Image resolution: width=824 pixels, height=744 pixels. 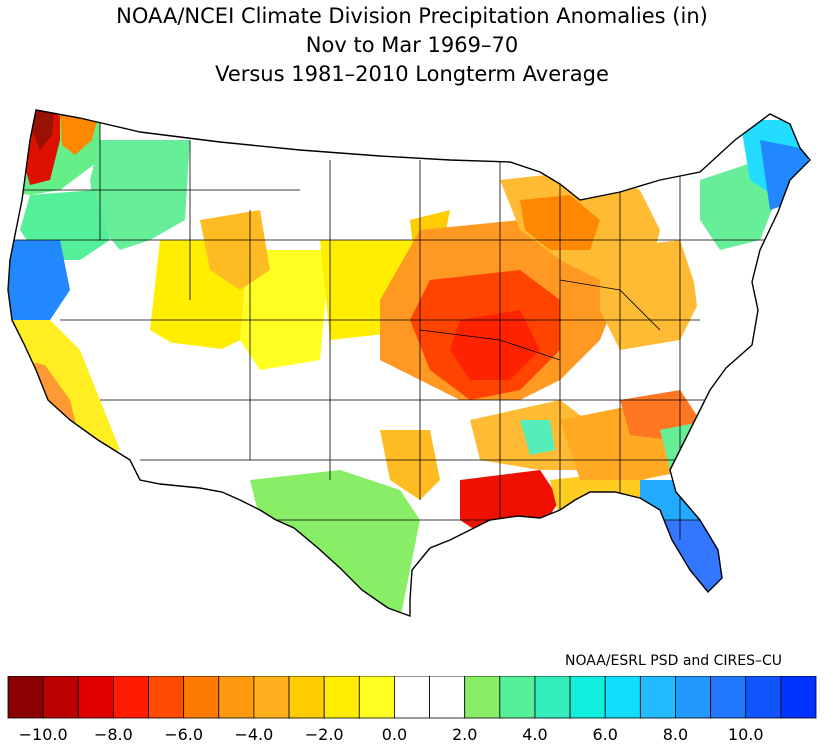 I want to click on legend-swatches, so click(x=412, y=697).